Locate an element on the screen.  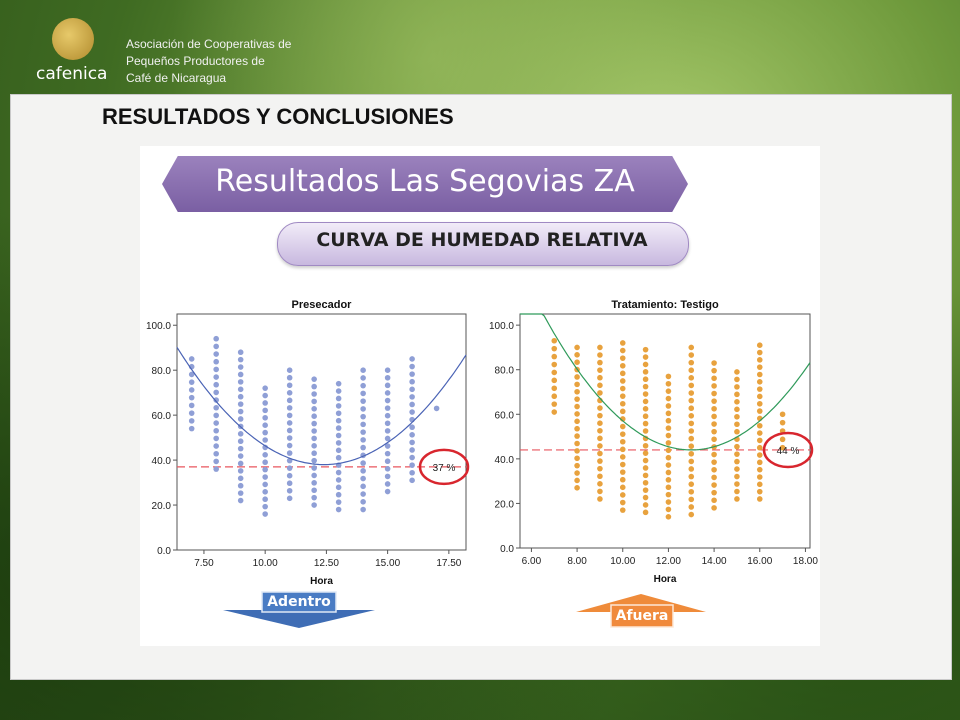
presecador-x-tick-label: 7.50 is located at coordinates (204, 563).